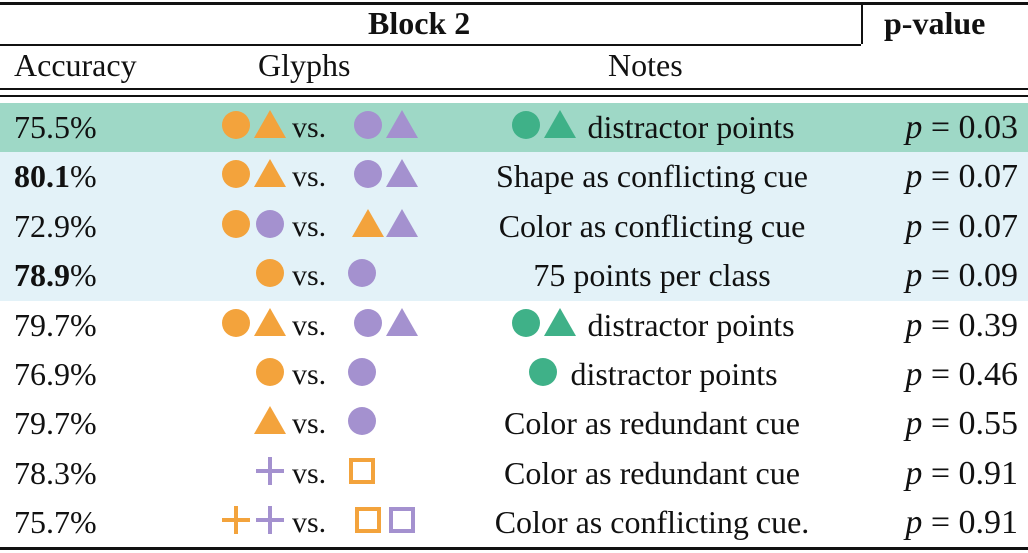  What do you see at coordinates (652, 225) in the screenshot?
I see `note-text: Color as conflicting cue` at bounding box center [652, 225].